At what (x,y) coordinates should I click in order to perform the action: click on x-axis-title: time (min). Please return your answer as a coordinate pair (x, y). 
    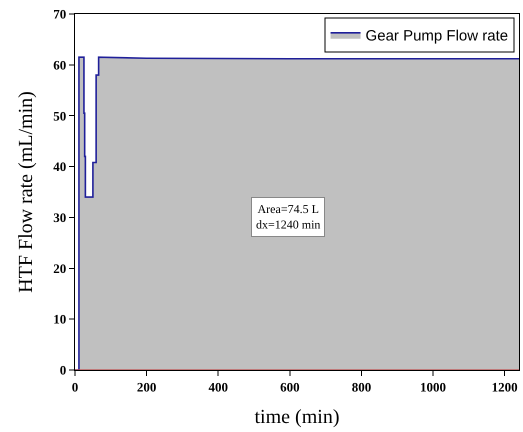
    Looking at the image, I should click on (297, 417).